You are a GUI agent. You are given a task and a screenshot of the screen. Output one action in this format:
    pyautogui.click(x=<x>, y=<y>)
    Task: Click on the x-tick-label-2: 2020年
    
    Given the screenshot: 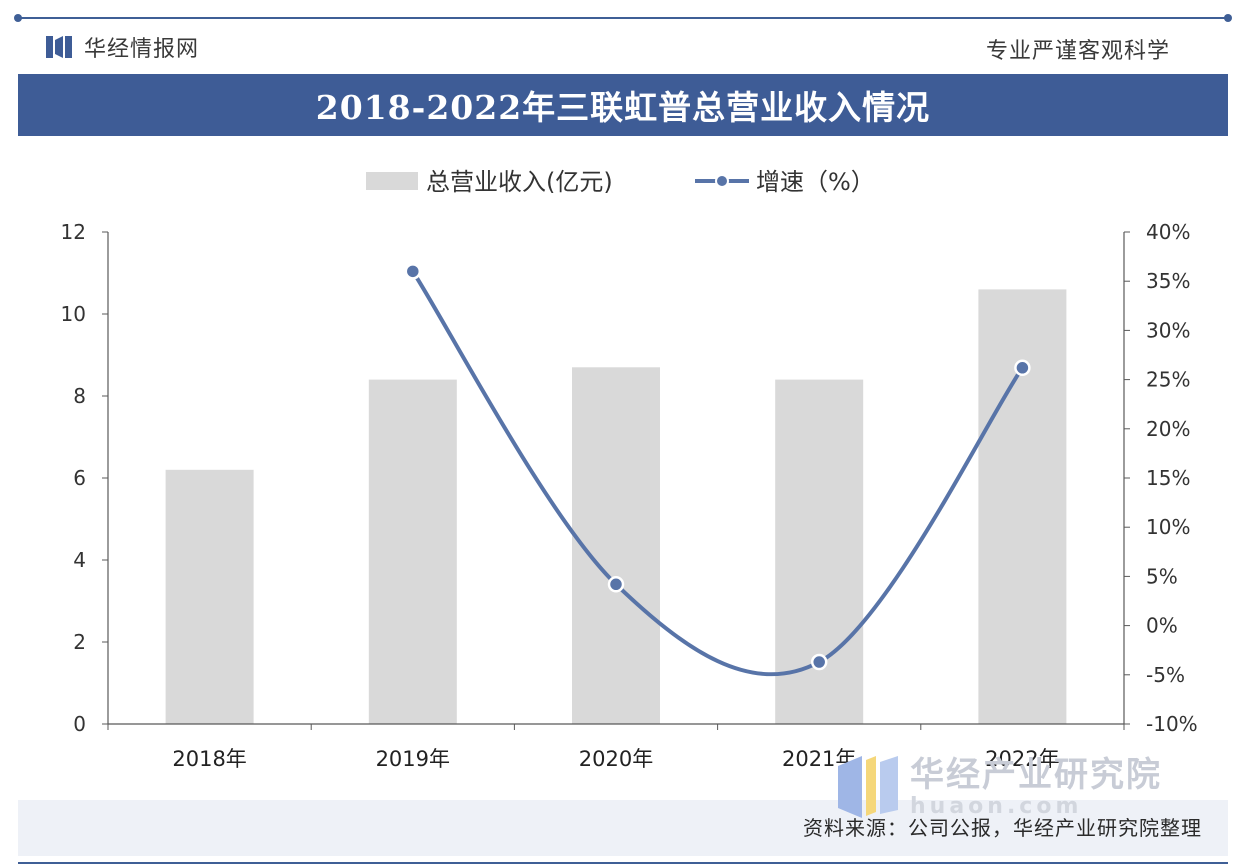 What is the action you would take?
    pyautogui.click(x=616, y=759)
    